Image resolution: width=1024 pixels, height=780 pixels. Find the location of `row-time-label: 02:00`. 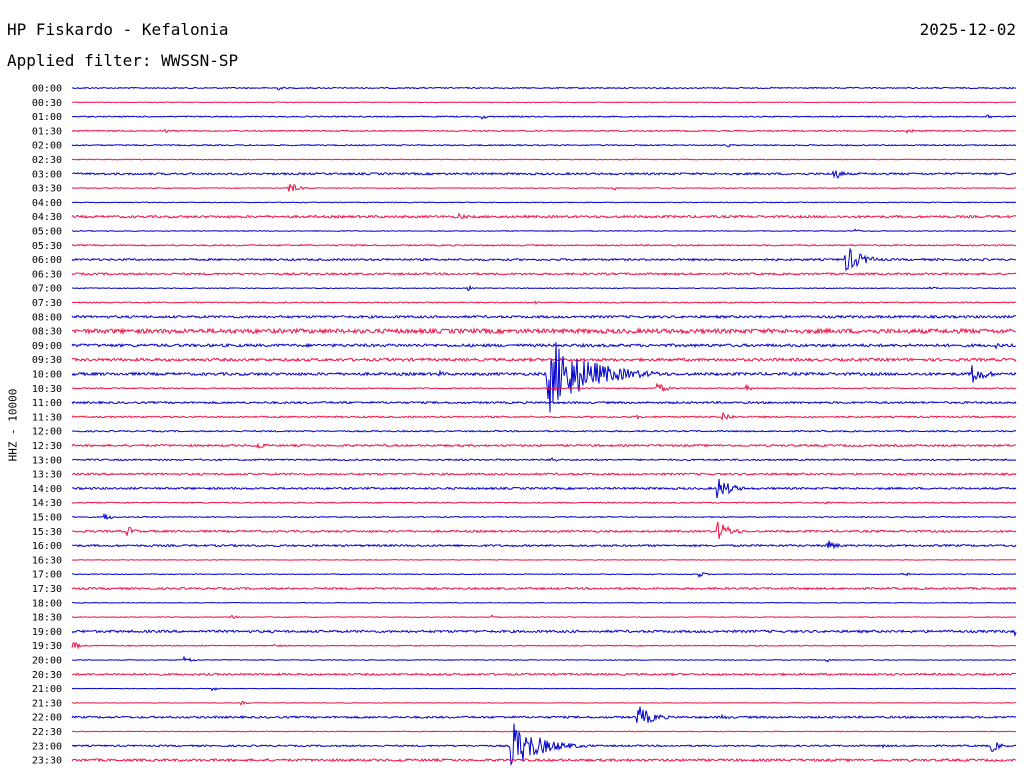

row-time-label: 02:00 is located at coordinates (47, 146).